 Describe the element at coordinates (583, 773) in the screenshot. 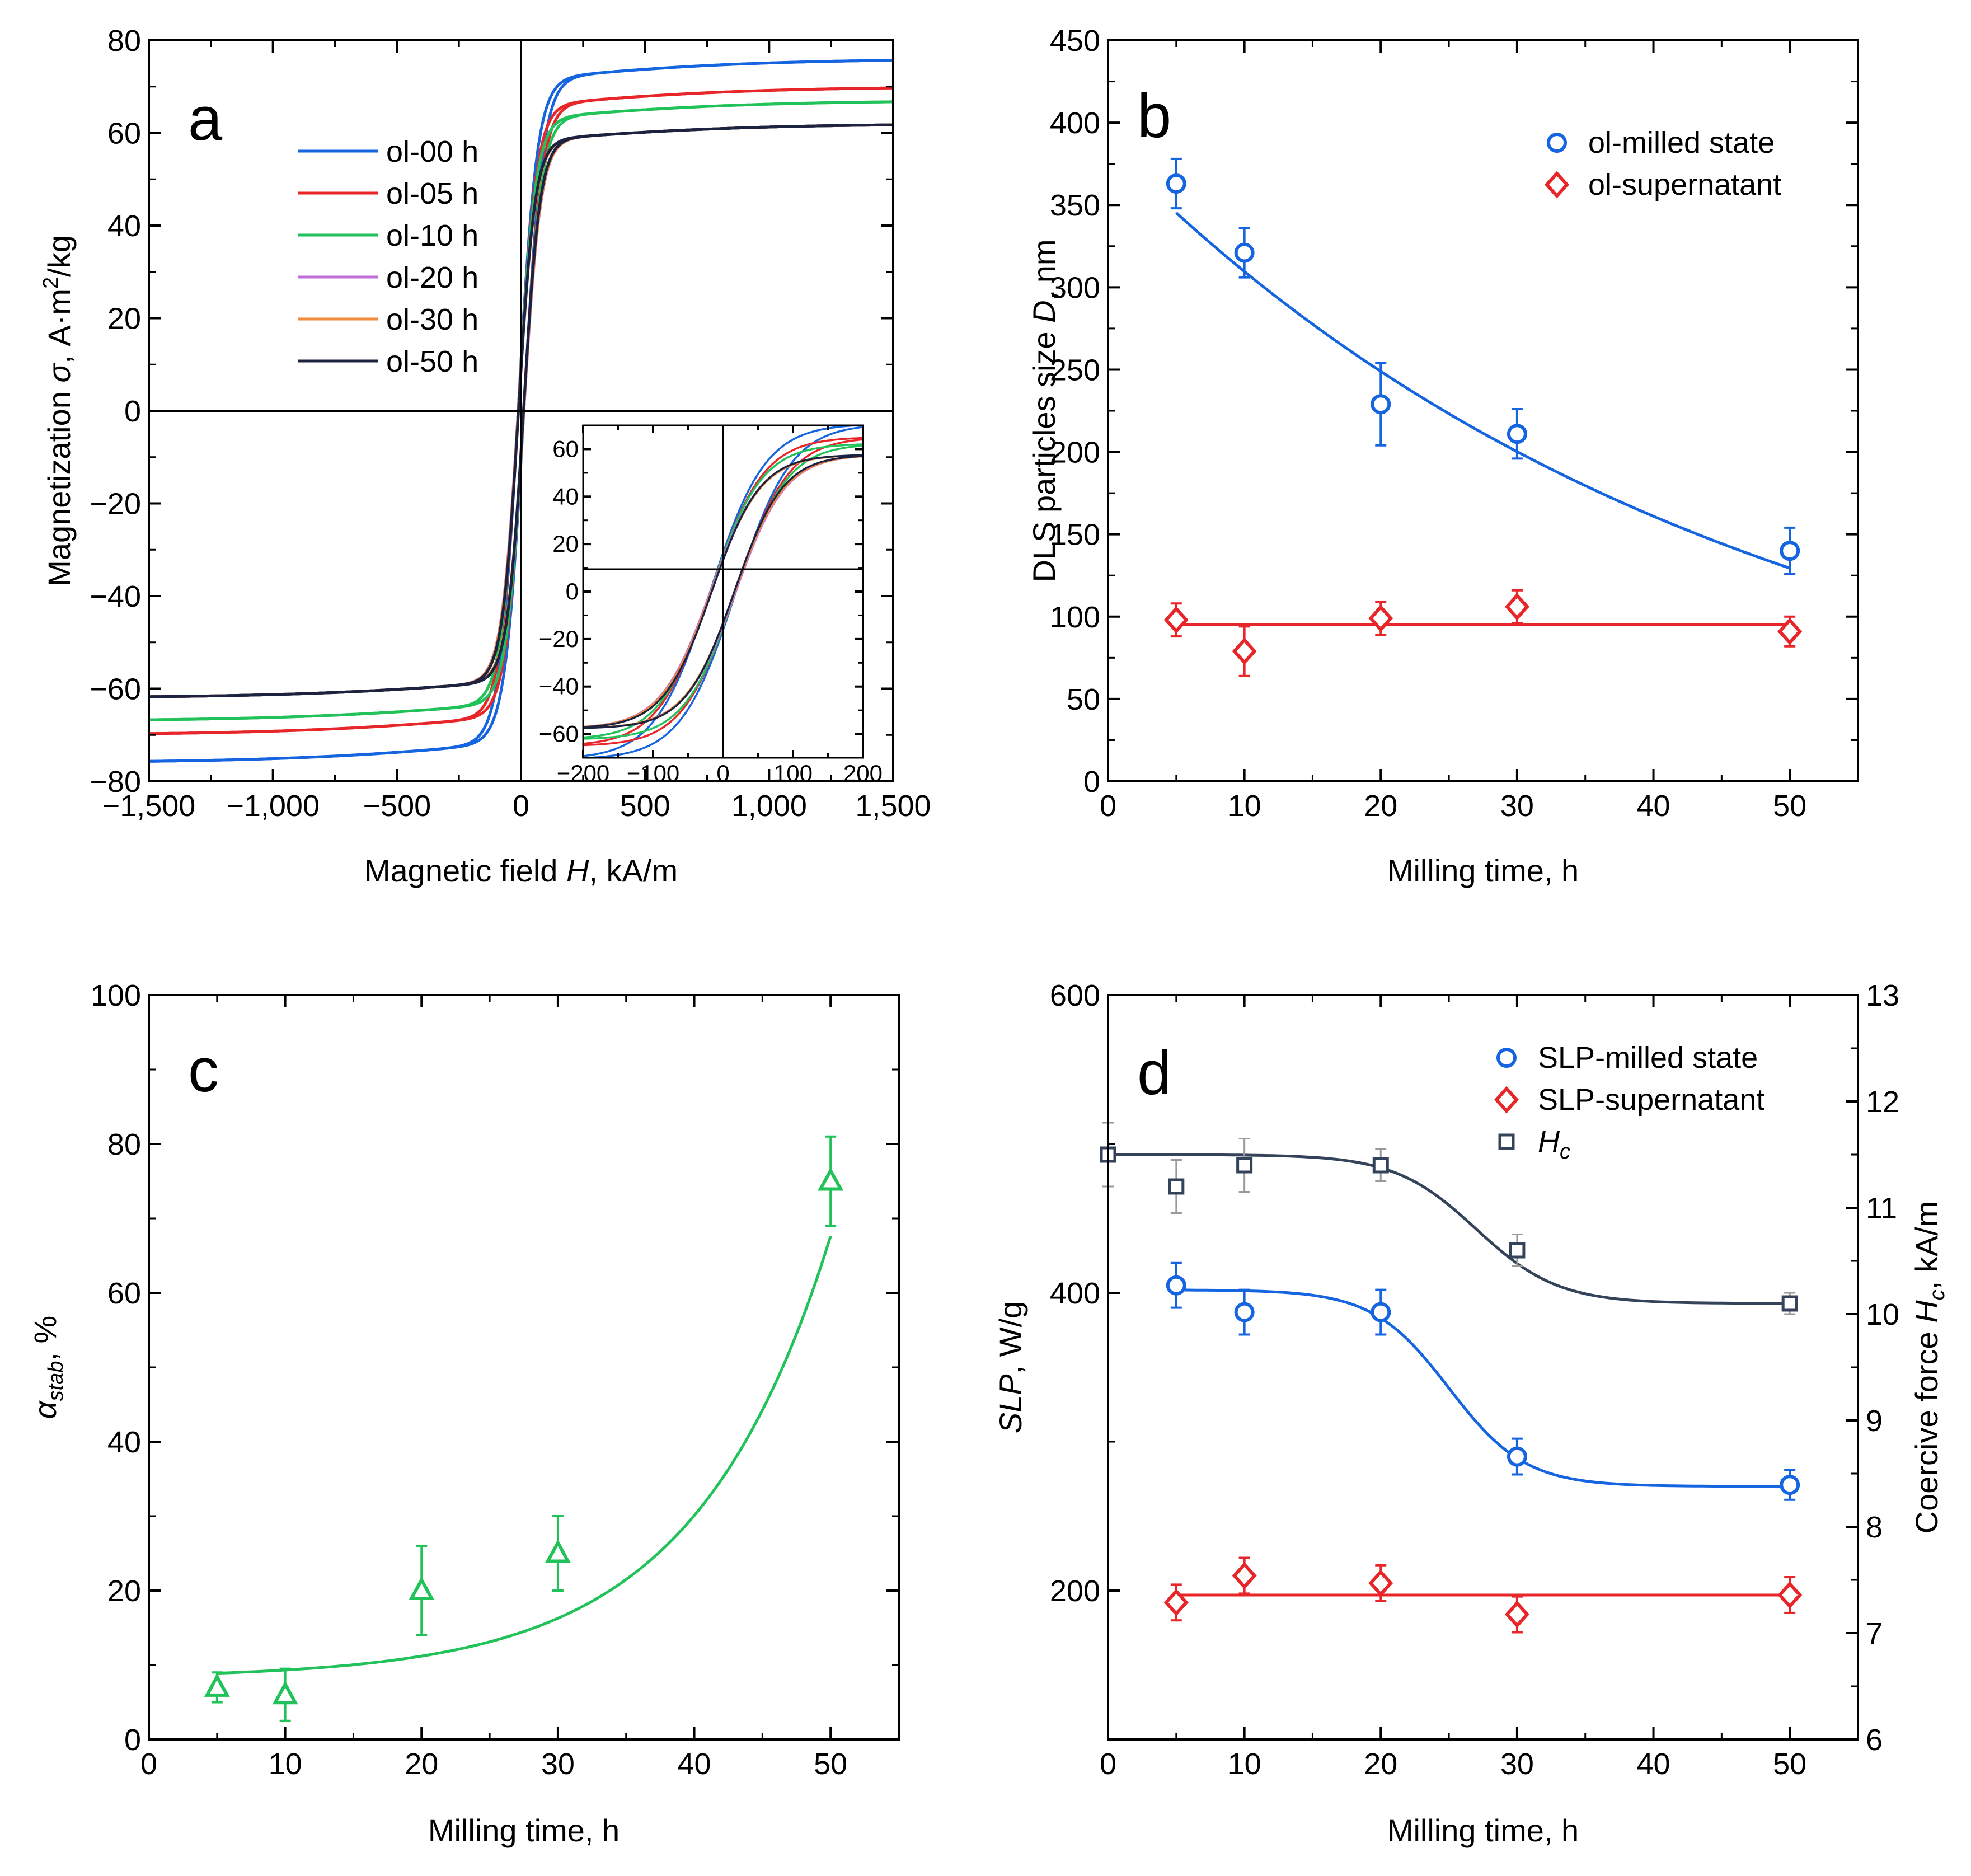

I see `x-tick-label: −200` at that location.